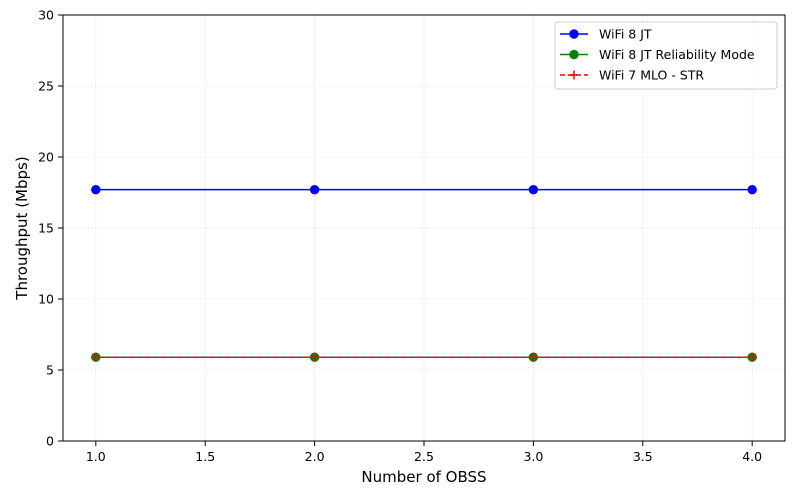 The height and width of the screenshot is (504, 800). What do you see at coordinates (677, 54) in the screenshot?
I see `legend-label: WiFi 8 JT Reliability Mode` at bounding box center [677, 54].